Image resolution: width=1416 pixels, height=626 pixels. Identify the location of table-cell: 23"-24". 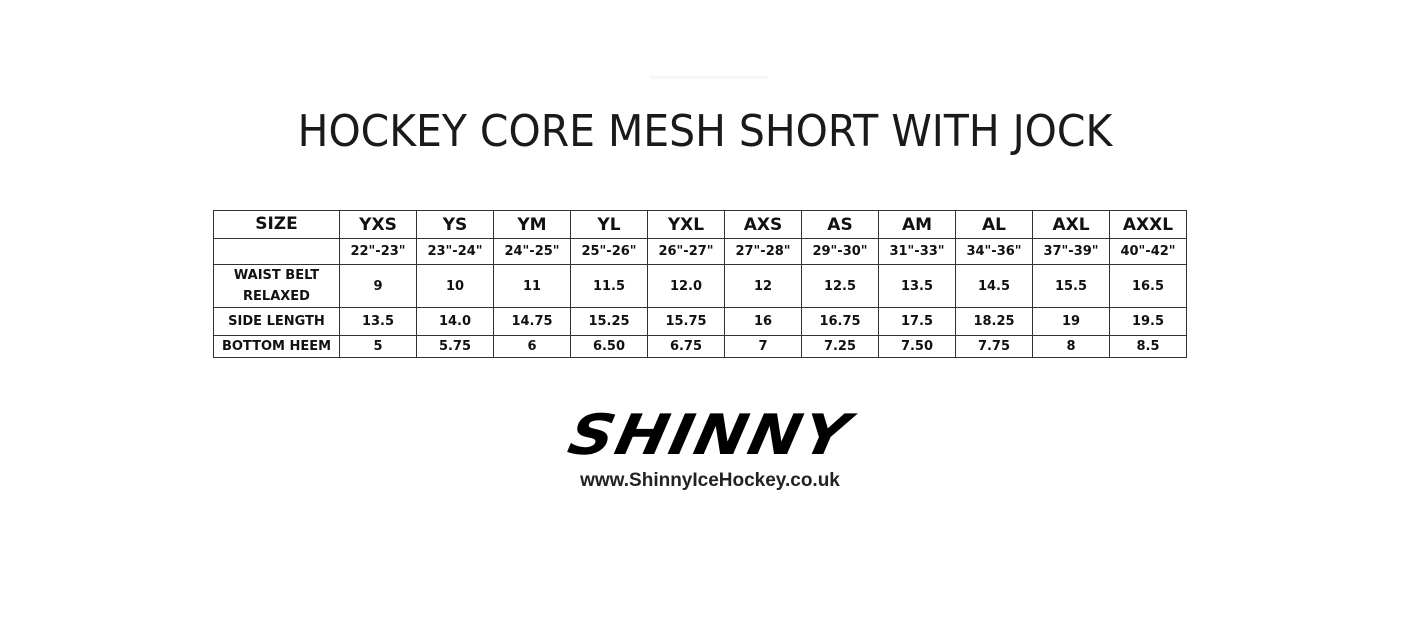
(455, 251).